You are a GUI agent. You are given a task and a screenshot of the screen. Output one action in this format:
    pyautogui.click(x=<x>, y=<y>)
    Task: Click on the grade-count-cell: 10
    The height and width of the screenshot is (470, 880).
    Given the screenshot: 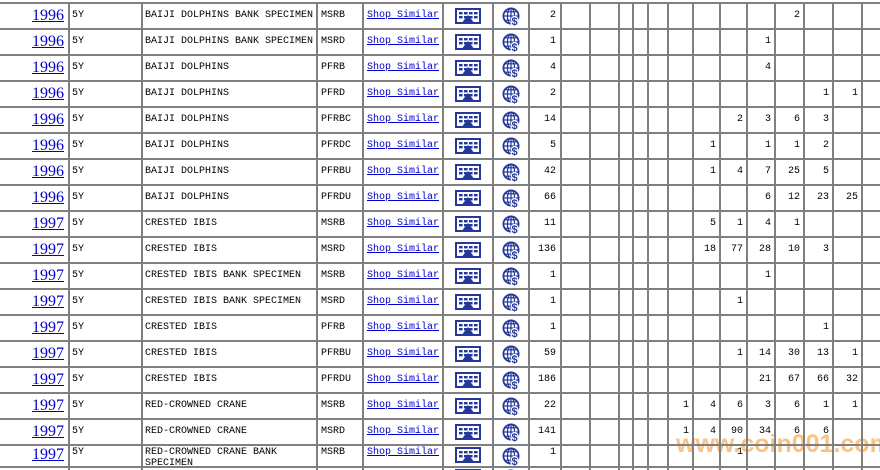 What is the action you would take?
    pyautogui.click(x=789, y=250)
    